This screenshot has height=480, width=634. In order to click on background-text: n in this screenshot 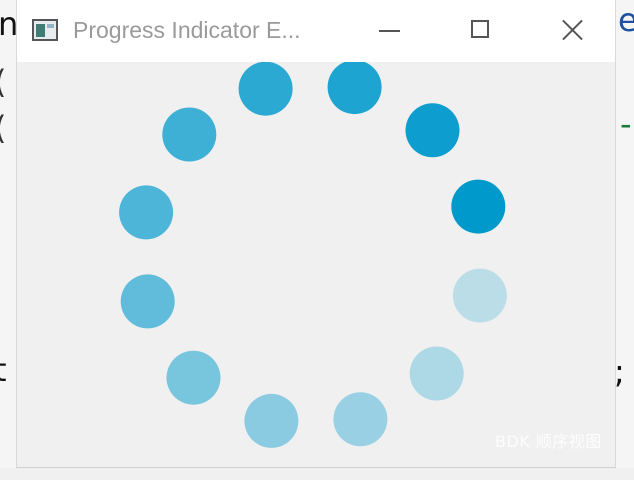, I will do `click(9, 24)`.